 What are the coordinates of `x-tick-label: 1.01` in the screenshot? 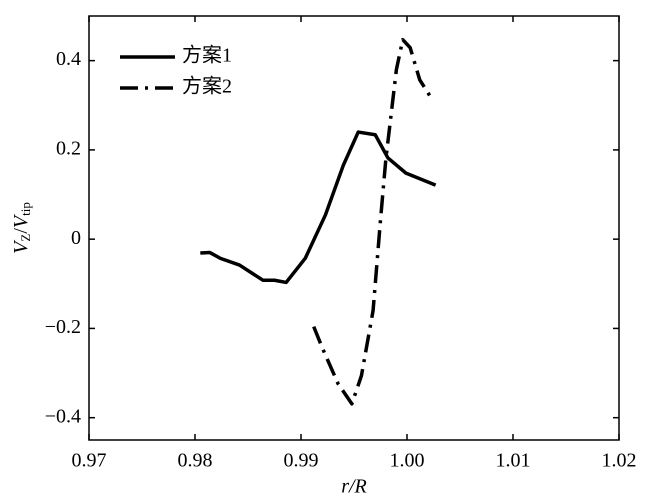 It's located at (513, 461).